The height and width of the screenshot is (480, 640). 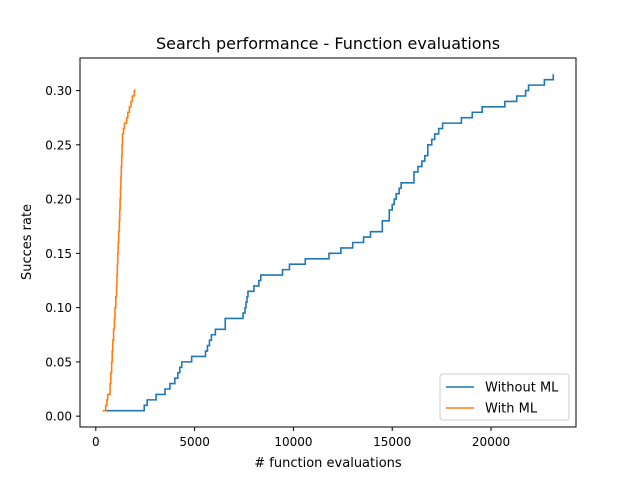 What do you see at coordinates (328, 463) in the screenshot?
I see `x-axis-label: # function evaluations` at bounding box center [328, 463].